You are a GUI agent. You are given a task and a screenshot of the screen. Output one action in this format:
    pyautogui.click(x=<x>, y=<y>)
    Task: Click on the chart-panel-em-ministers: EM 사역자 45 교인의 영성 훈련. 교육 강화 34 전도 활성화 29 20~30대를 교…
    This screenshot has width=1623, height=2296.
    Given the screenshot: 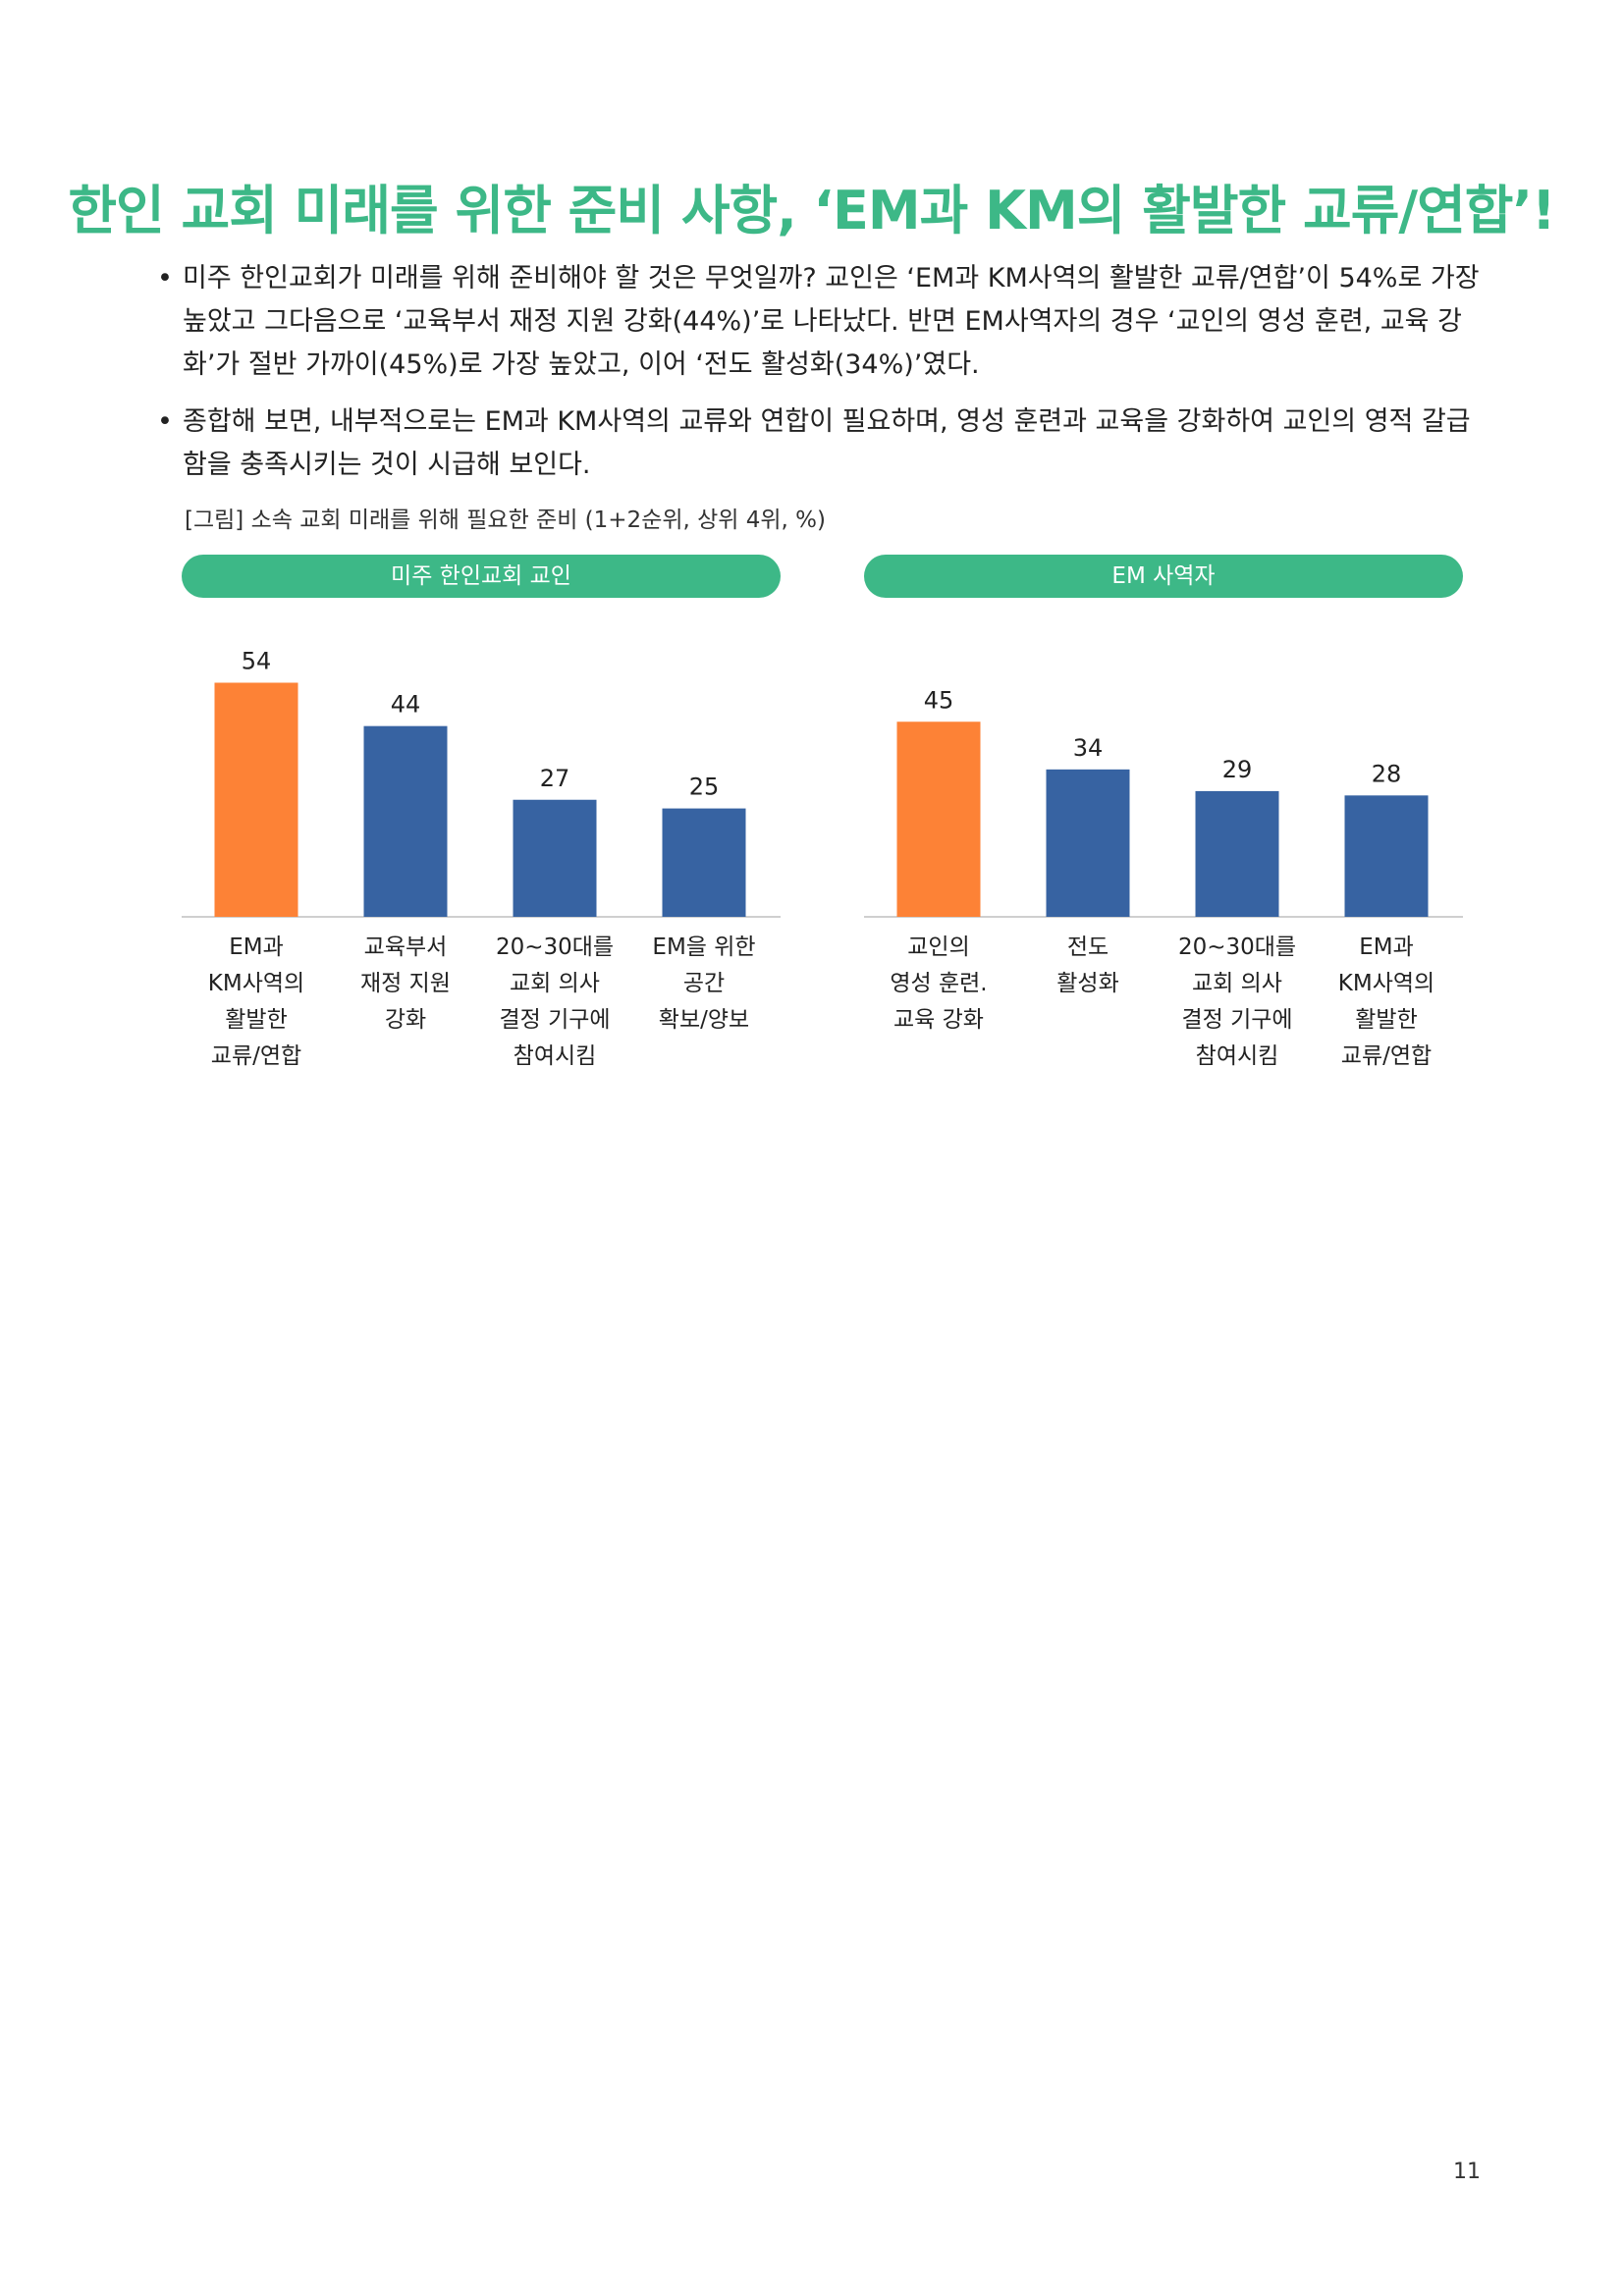 What is the action you would take?
    pyautogui.click(x=1163, y=812)
    